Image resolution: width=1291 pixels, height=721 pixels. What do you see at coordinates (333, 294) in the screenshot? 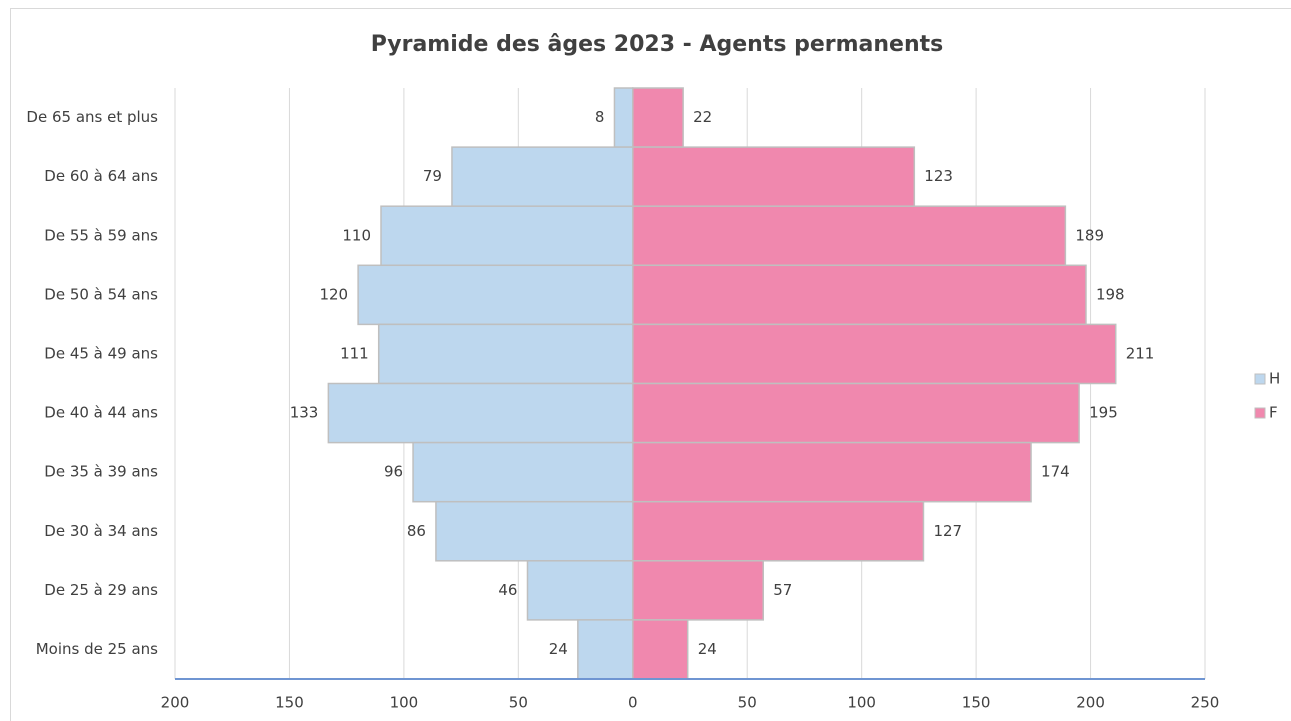
I see `data-label: 120` at bounding box center [333, 294].